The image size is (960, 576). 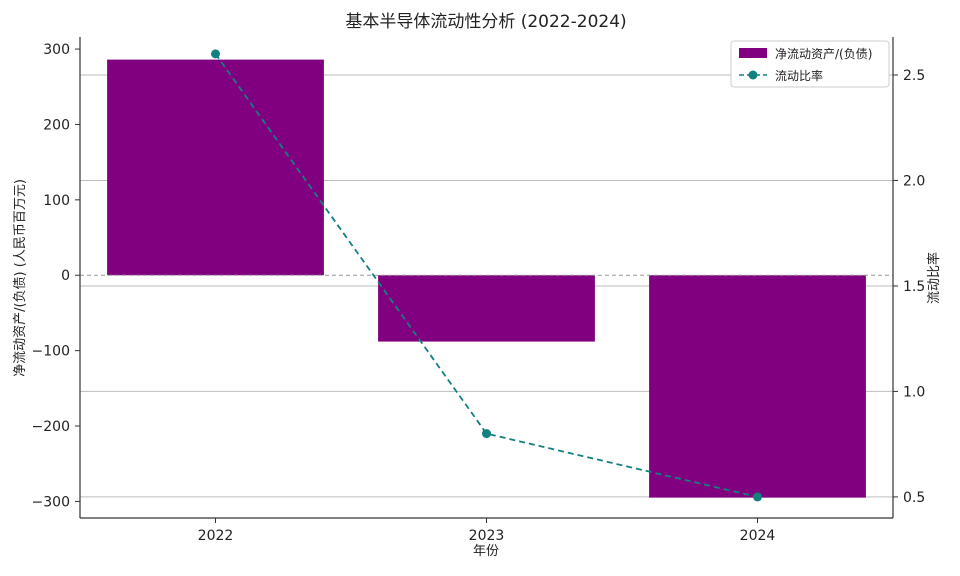 What do you see at coordinates (216, 536) in the screenshot?
I see `x-tick-label: 2022` at bounding box center [216, 536].